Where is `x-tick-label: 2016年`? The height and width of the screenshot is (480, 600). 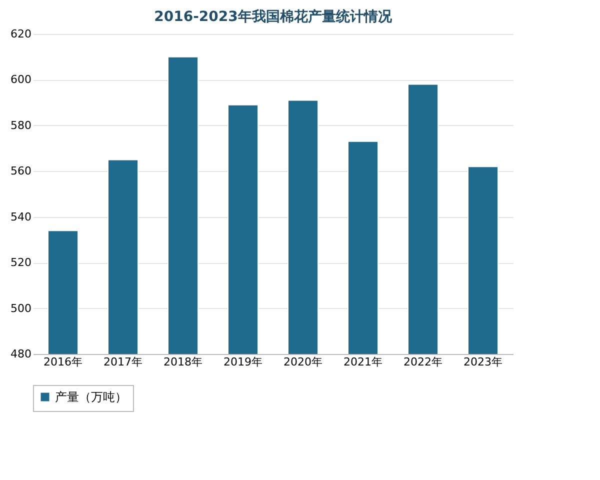 x-tick-label: 2016年 is located at coordinates (63, 362).